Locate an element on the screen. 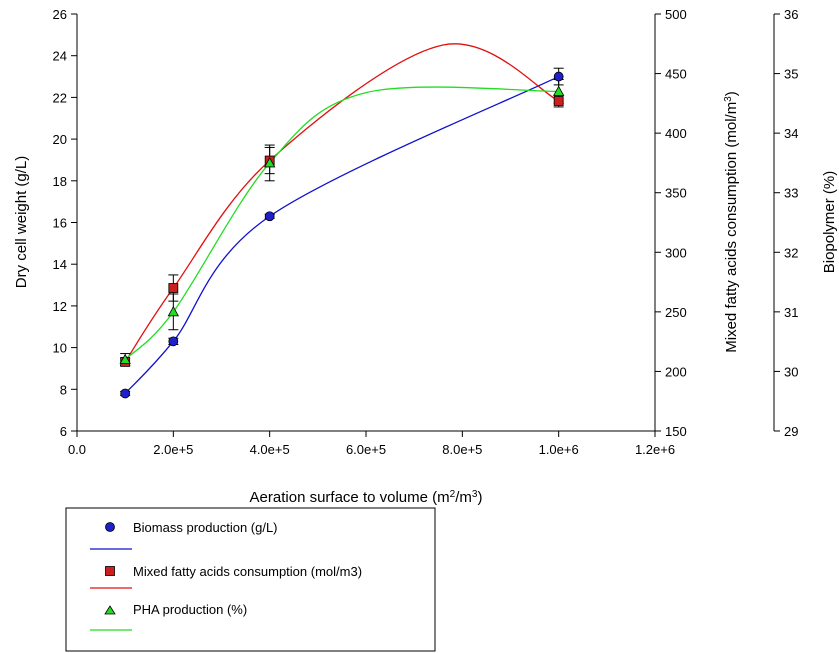  y-tick-label: 18 is located at coordinates (60, 181).